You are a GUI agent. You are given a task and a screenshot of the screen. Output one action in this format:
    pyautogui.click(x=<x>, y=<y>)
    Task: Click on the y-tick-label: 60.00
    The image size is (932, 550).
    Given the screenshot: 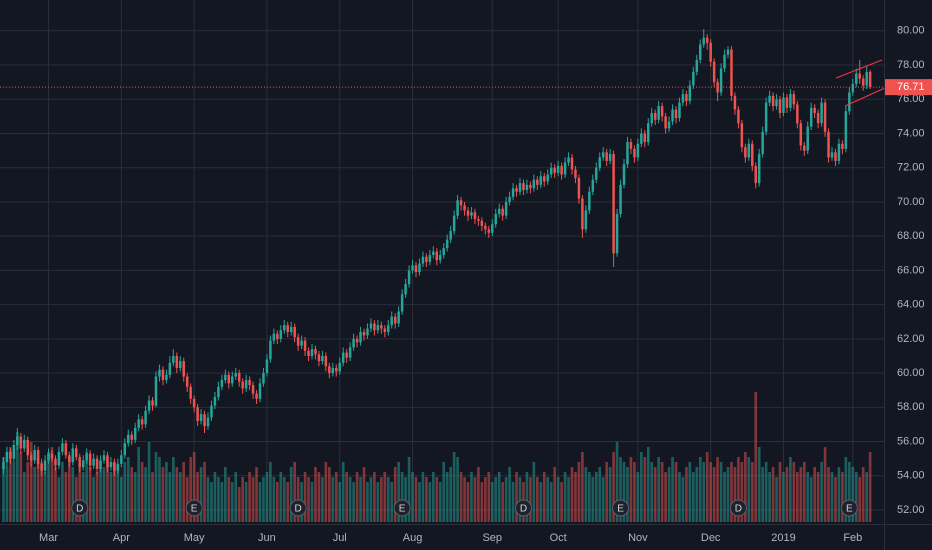 What is the action you would take?
    pyautogui.click(x=911, y=373)
    